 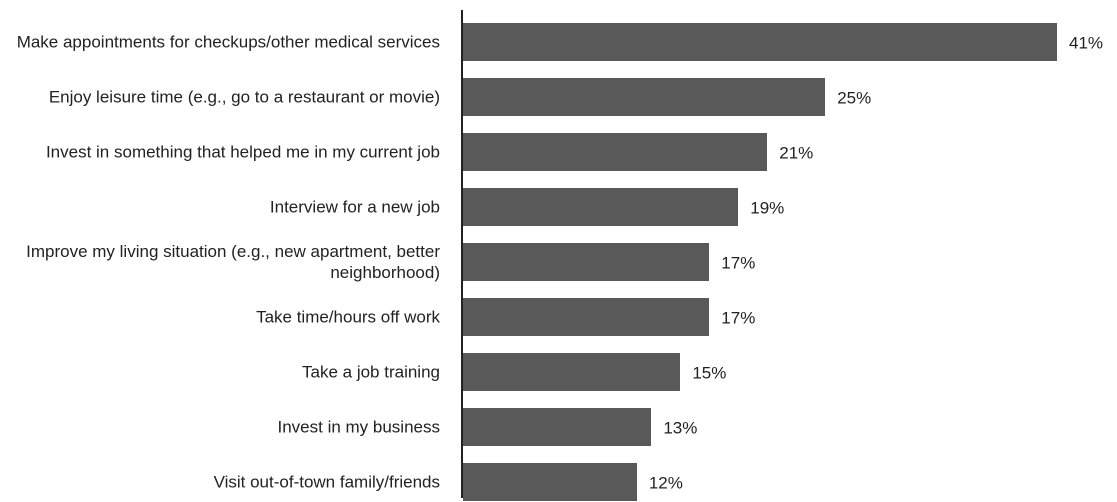 What do you see at coordinates (348, 317) in the screenshot?
I see `category-label: Take time/hours off work` at bounding box center [348, 317].